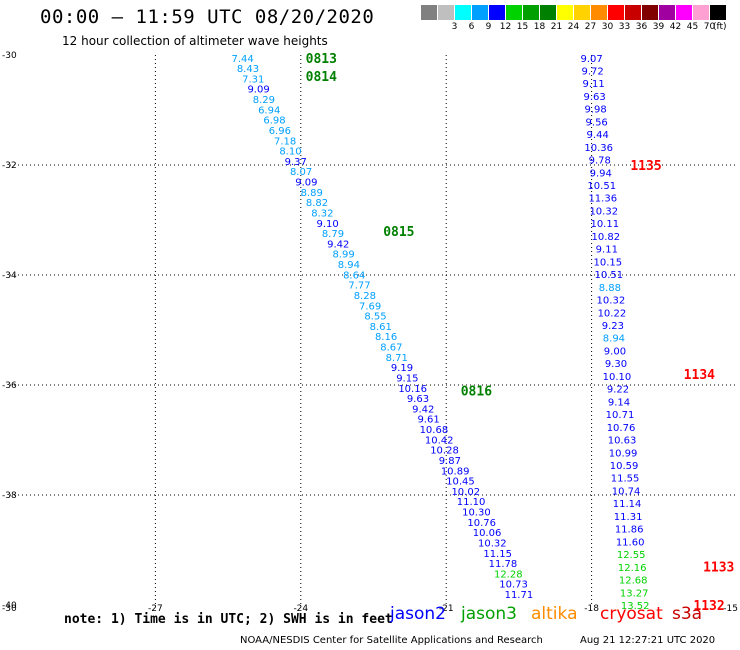 This screenshot has width=740, height=650. Describe the element at coordinates (611, 301) in the screenshot. I see `wave-height-label: 10.32` at that location.